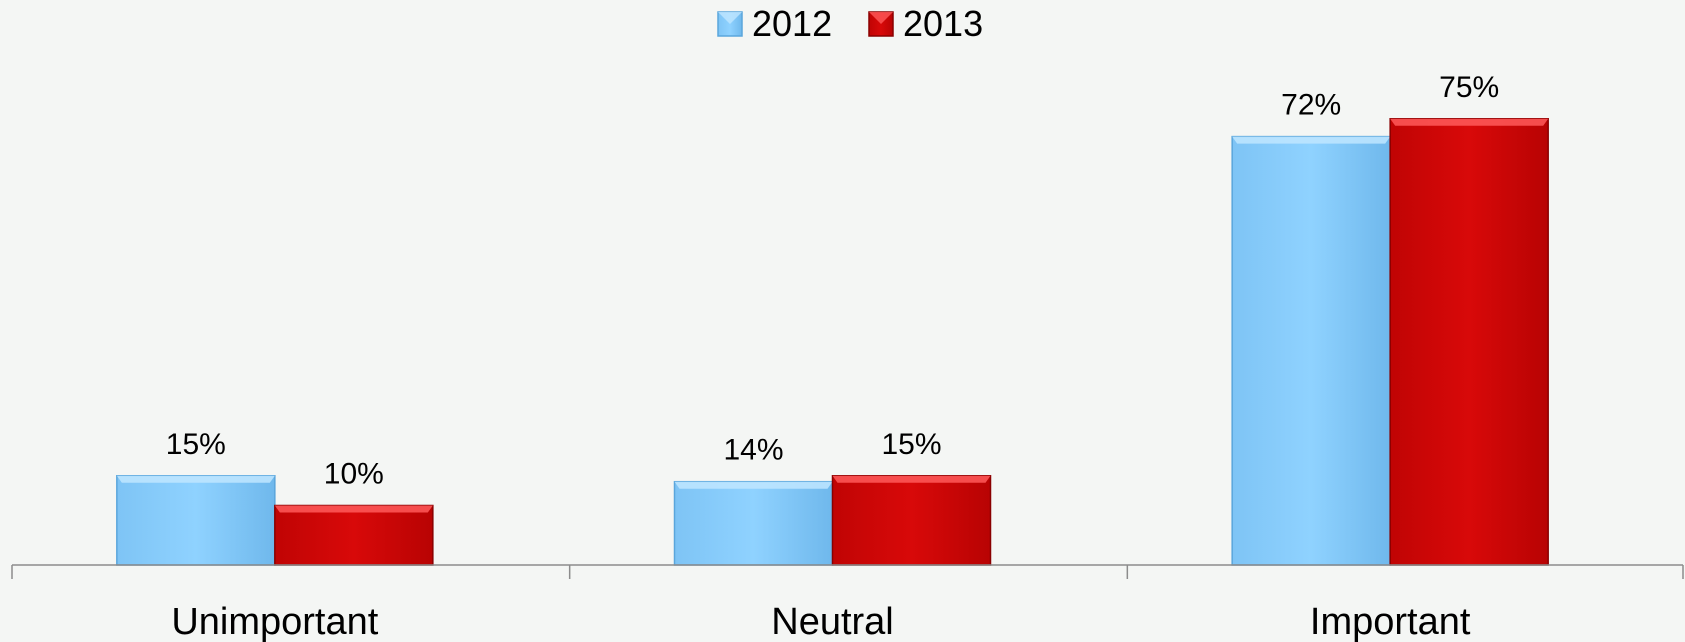 This screenshot has width=1685, height=642. What do you see at coordinates (943, 23) in the screenshot?
I see `legend-label-2013: 2013` at bounding box center [943, 23].